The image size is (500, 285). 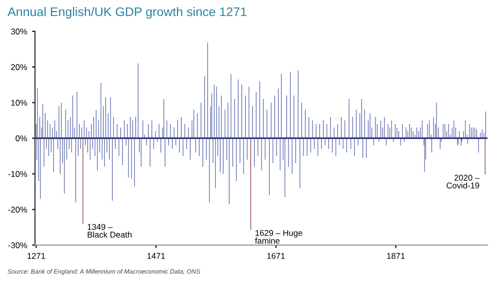 I want to click on chart-title: Annual English/UK GDP growth since 1271, so click(x=127, y=13).